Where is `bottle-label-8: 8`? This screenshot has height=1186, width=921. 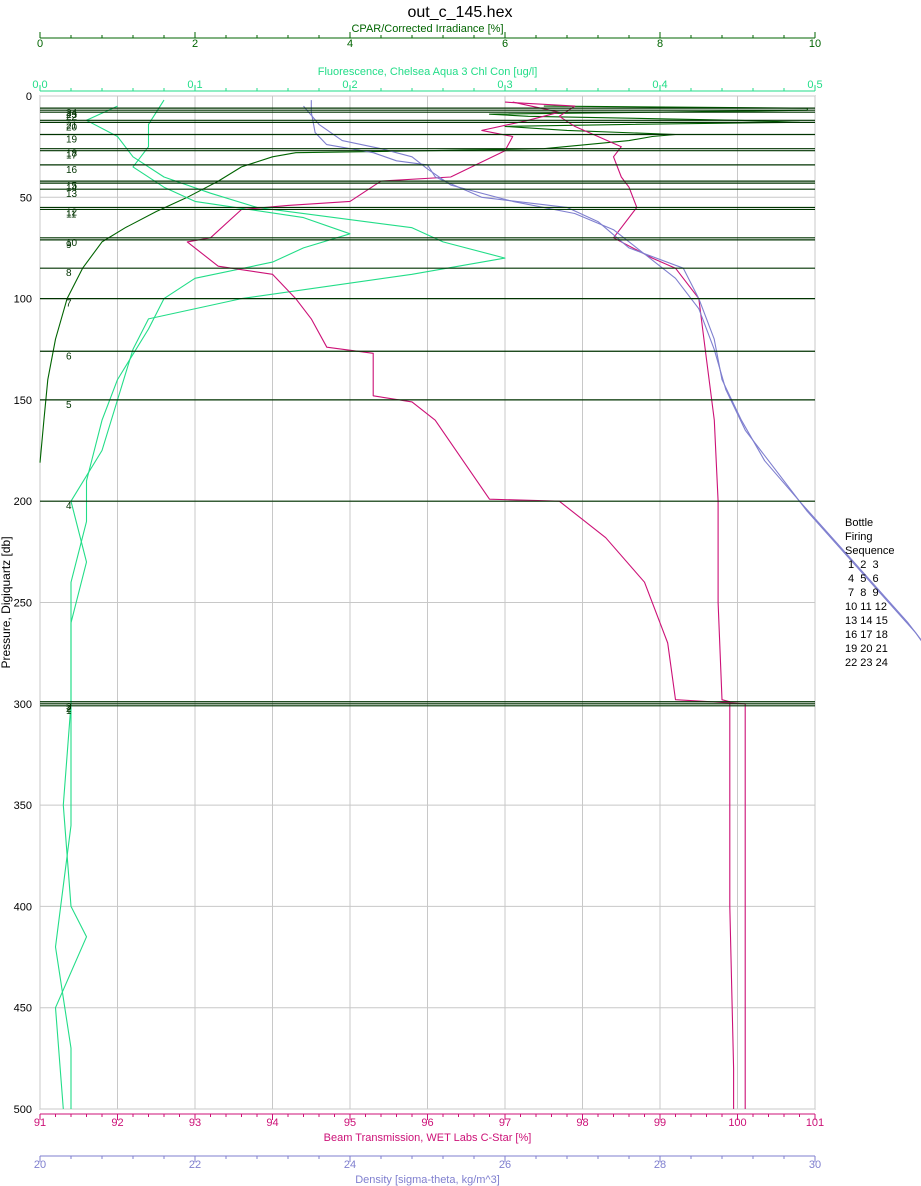
bottle-label-8: 8 is located at coordinates (69, 273).